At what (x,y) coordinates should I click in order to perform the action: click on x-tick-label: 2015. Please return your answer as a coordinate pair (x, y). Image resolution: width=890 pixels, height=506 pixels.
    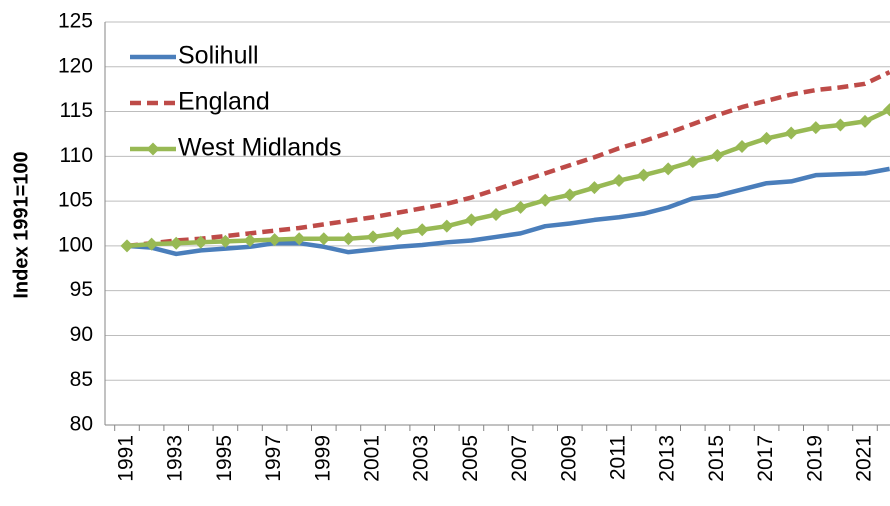
    Looking at the image, I should click on (716, 458).